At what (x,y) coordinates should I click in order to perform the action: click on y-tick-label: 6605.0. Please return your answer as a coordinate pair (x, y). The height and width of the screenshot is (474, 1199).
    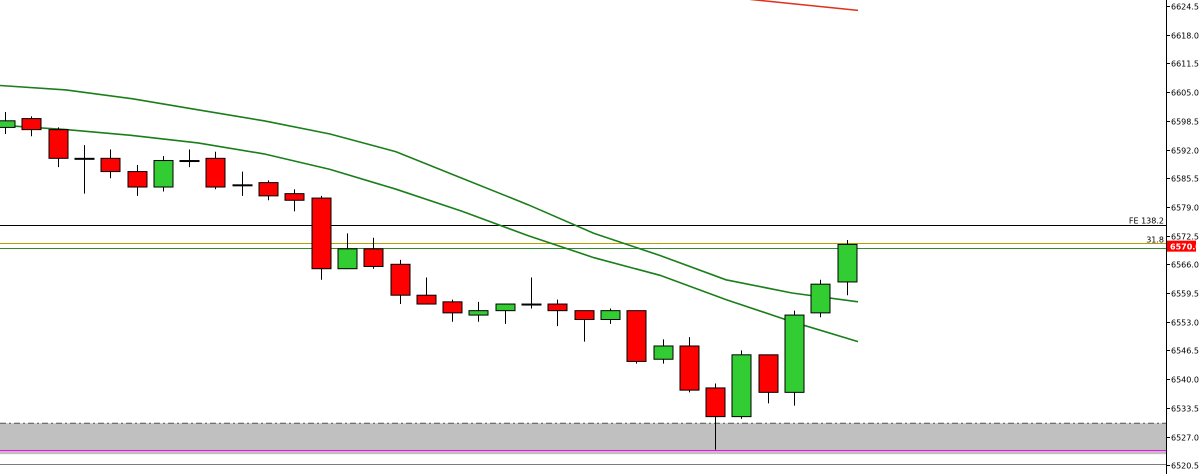
    Looking at the image, I should click on (1185, 93).